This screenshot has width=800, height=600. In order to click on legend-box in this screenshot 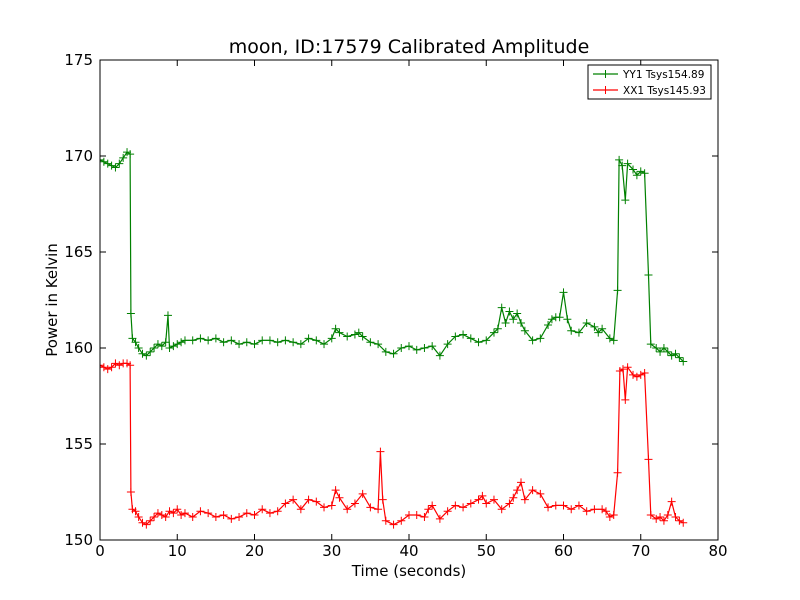, I will do `click(649, 82)`.